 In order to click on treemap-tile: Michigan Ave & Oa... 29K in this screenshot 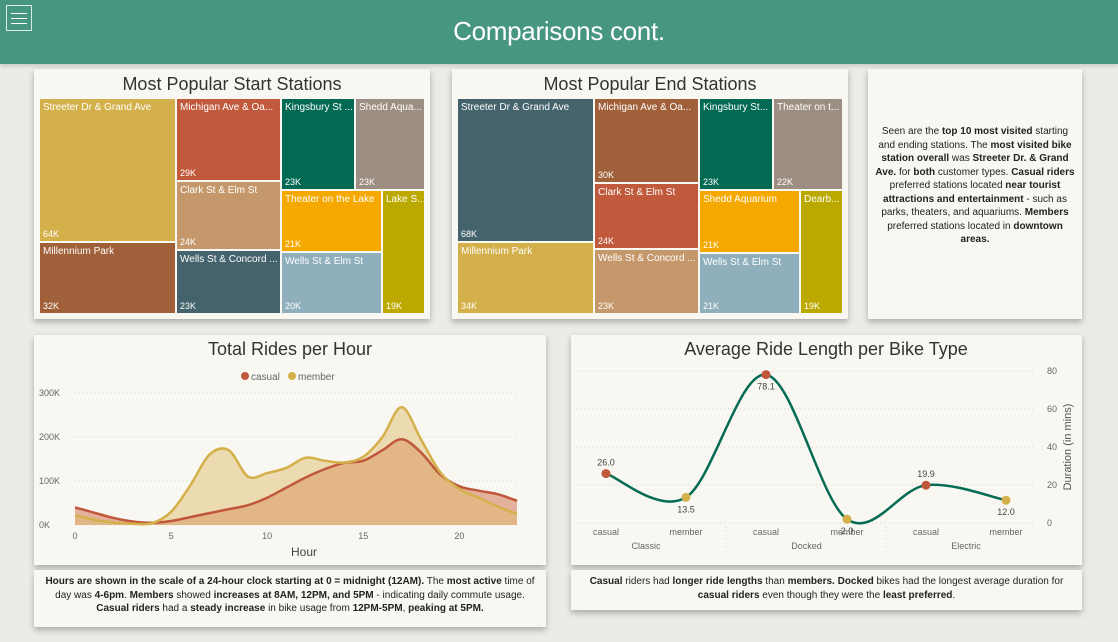, I will do `click(228, 139)`.